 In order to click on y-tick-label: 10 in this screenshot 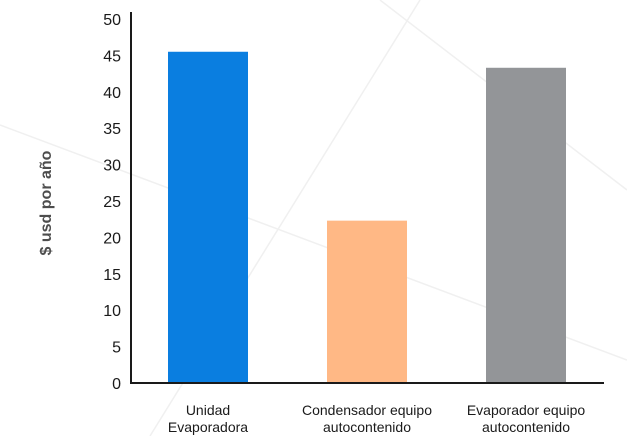, I will do `click(112, 311)`.